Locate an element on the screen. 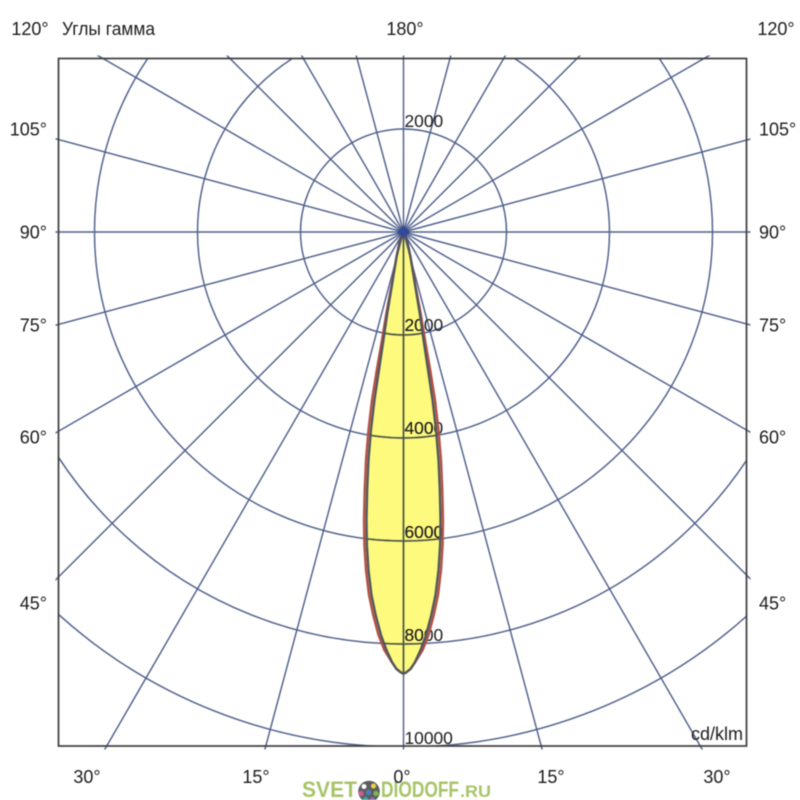 The height and width of the screenshot is (800, 800). svg-text: 180° is located at coordinates (404, 29).